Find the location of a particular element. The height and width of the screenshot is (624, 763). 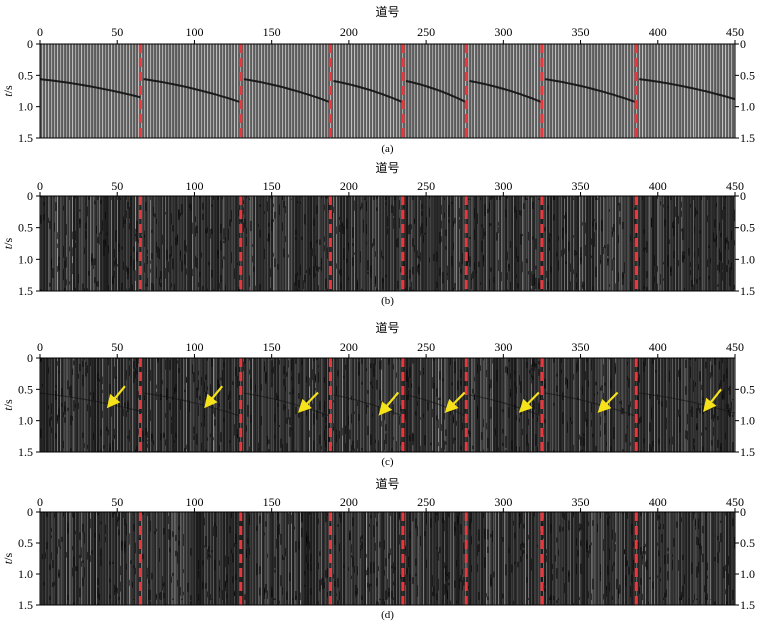

panel-a-frame is located at coordinates (387, 91).